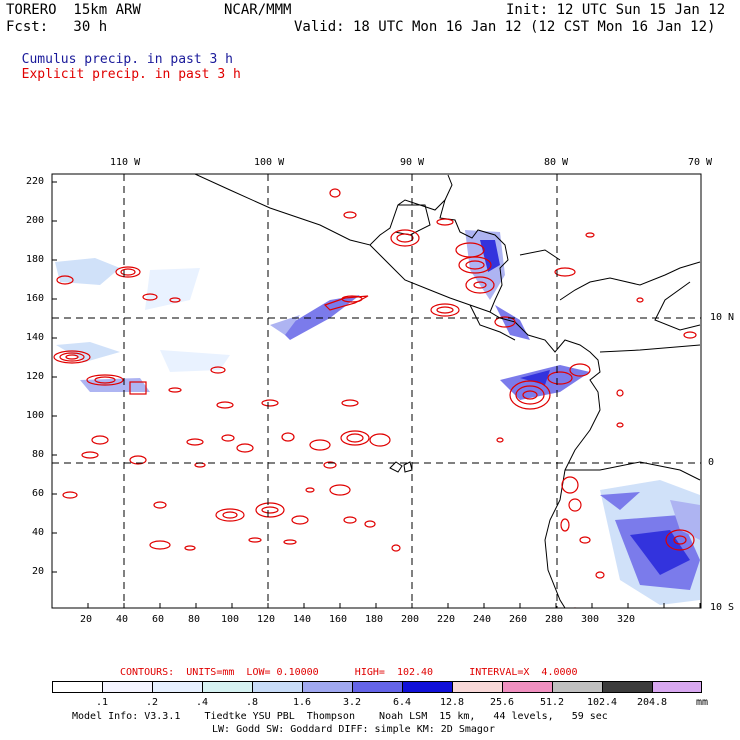 This screenshot has width=740, height=740. What do you see at coordinates (86, 619) in the screenshot?
I see `x-tick: 20` at bounding box center [86, 619].